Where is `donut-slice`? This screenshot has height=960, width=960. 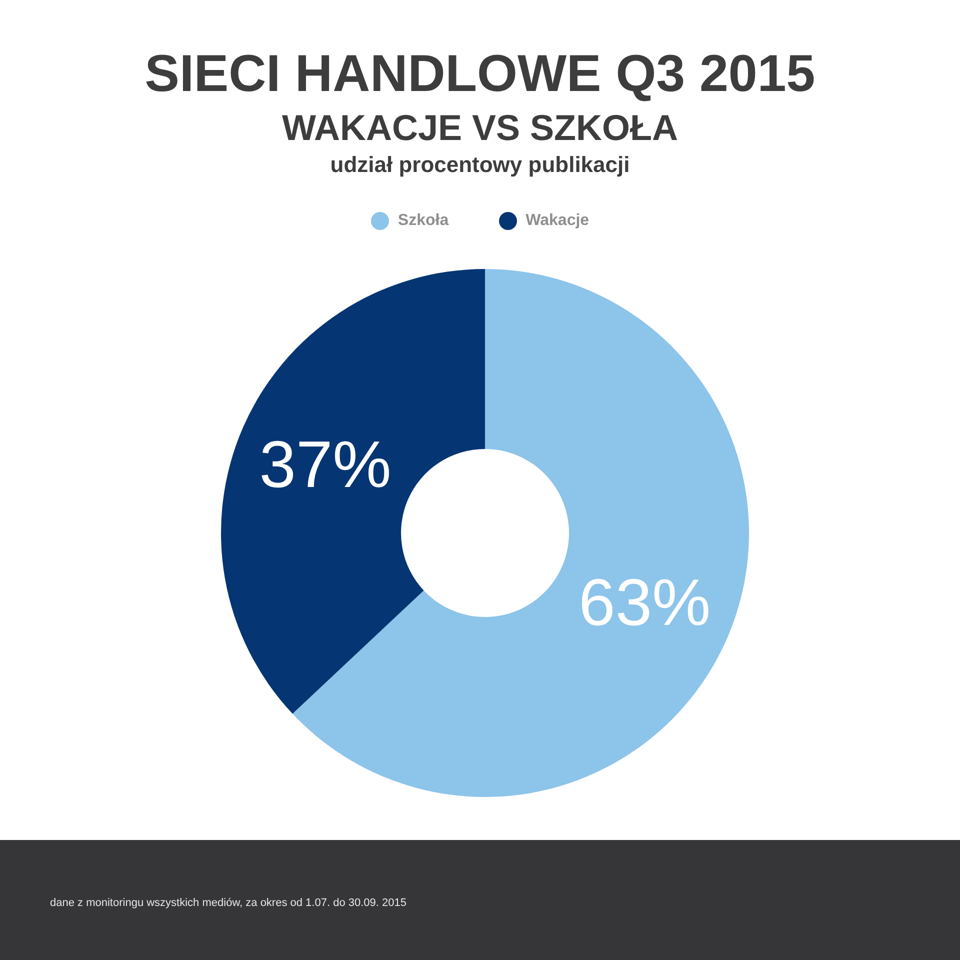
donut-slice is located at coordinates (353, 491).